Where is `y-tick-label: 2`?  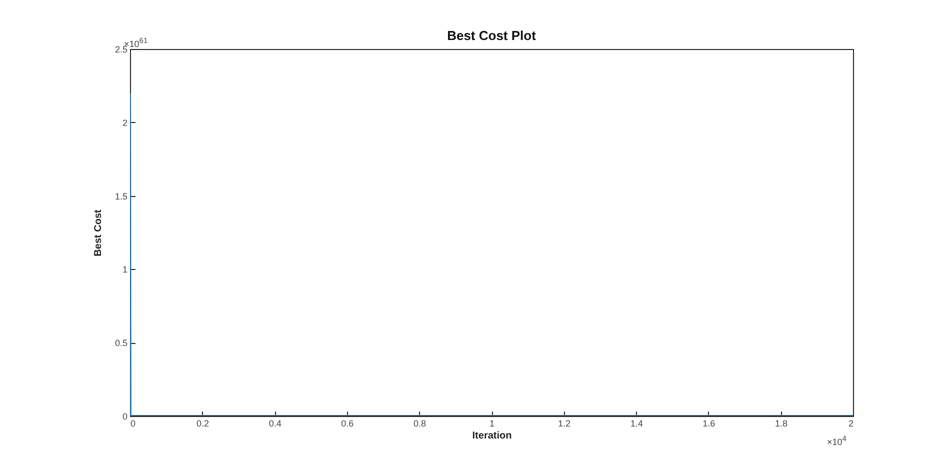 y-tick-label: 2 is located at coordinates (125, 123).